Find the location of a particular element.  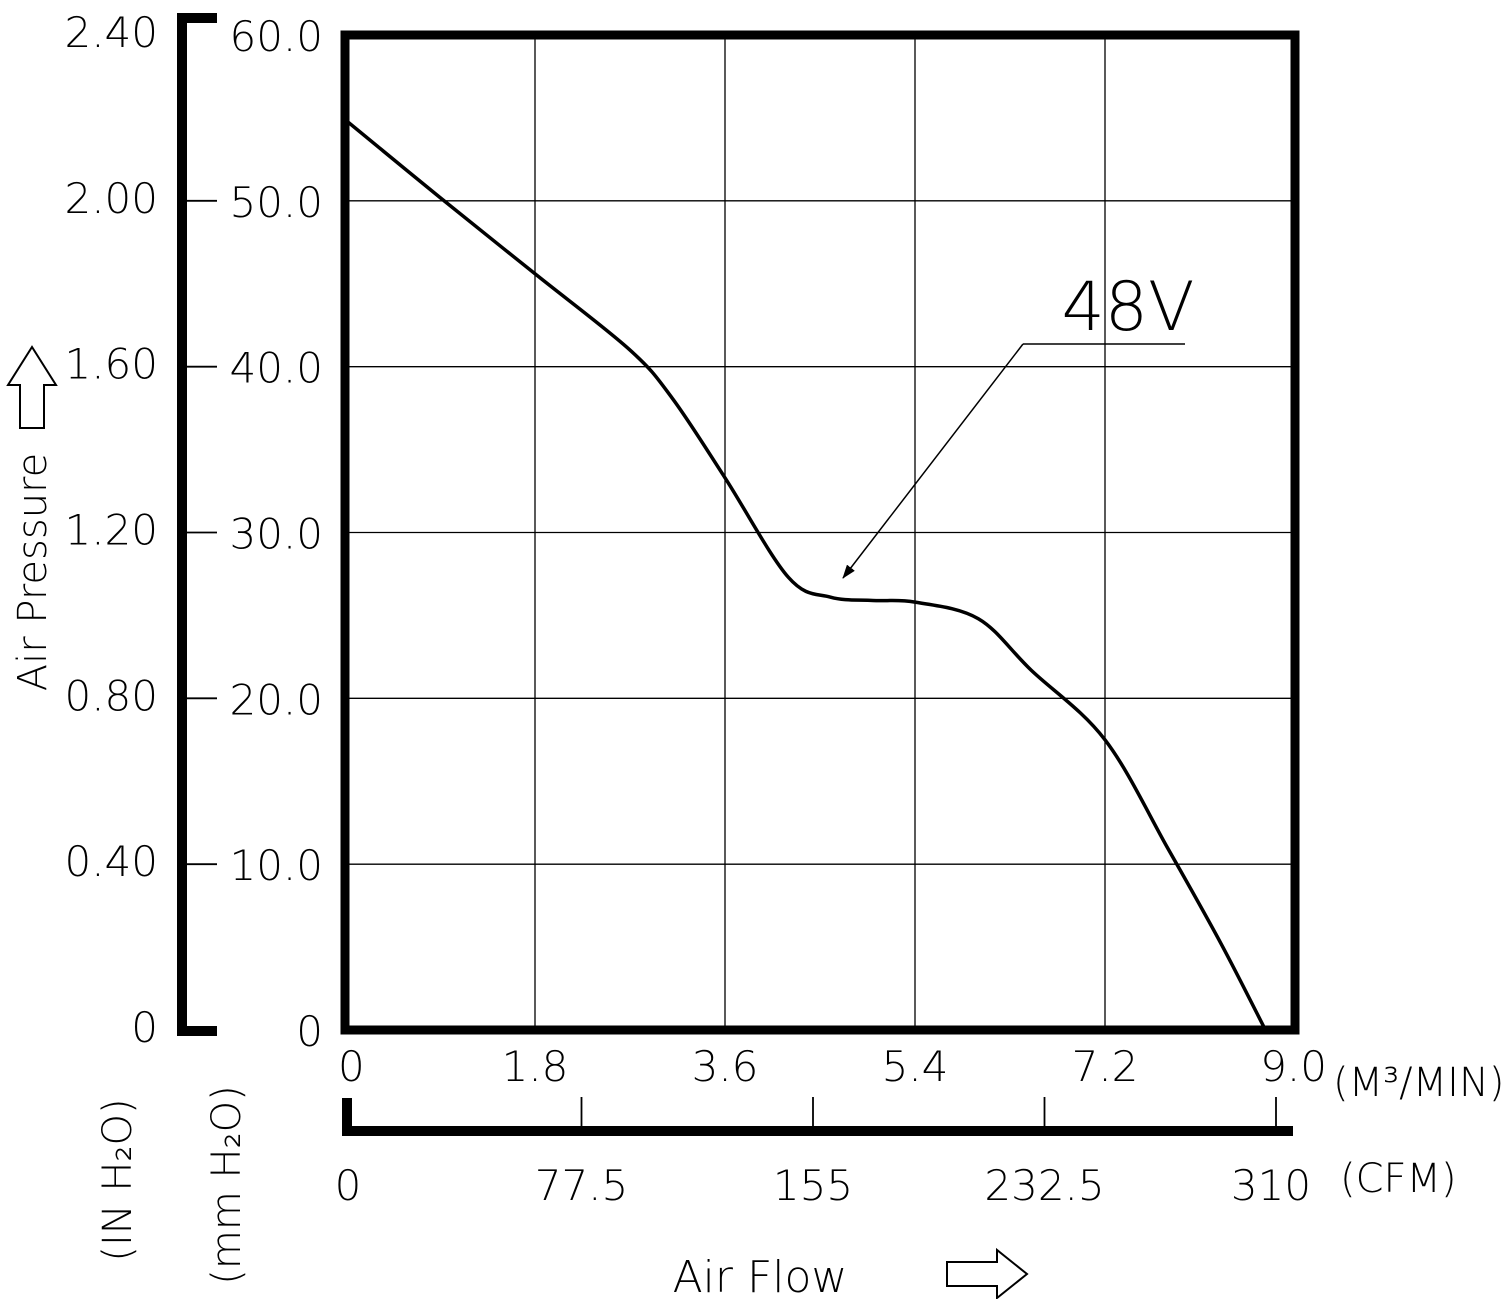

x-tick-label: 9.0 is located at coordinates (1293, 1066).